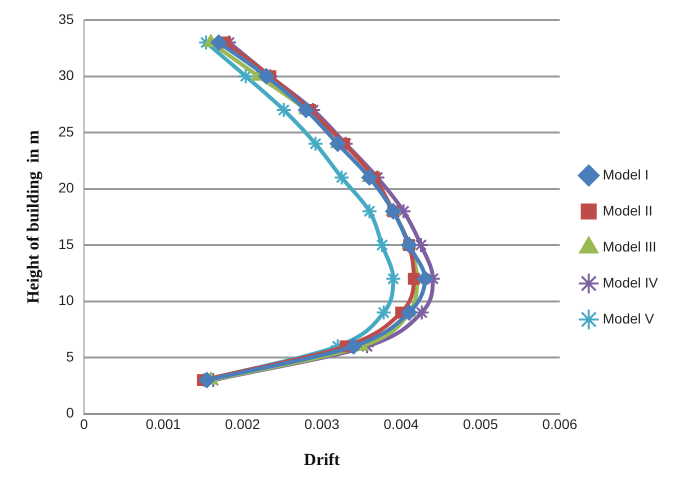 The image size is (678, 495). What do you see at coordinates (33, 217) in the screenshot?
I see `y-axis-title: Height of building in m` at bounding box center [33, 217].